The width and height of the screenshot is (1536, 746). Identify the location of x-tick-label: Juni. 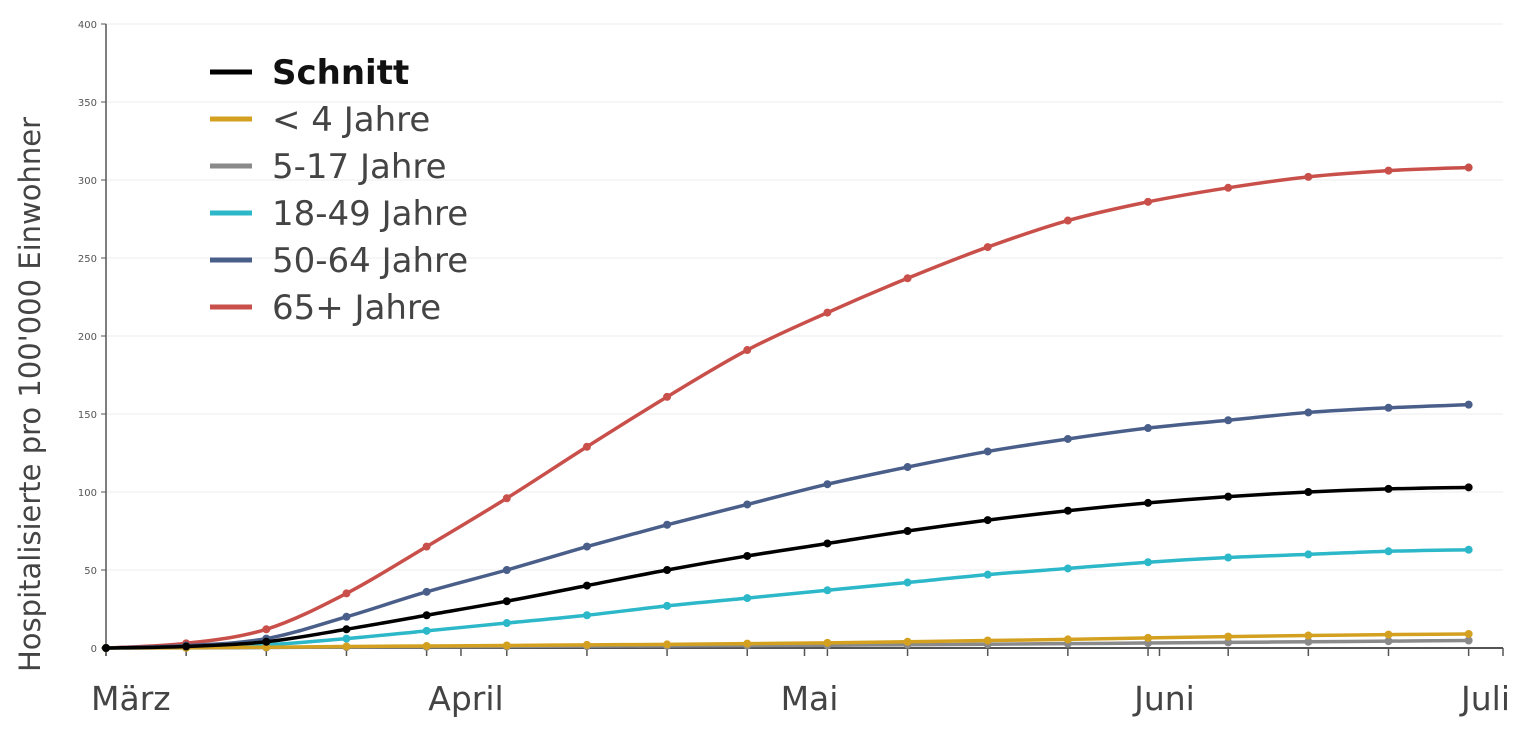
(1163, 698).